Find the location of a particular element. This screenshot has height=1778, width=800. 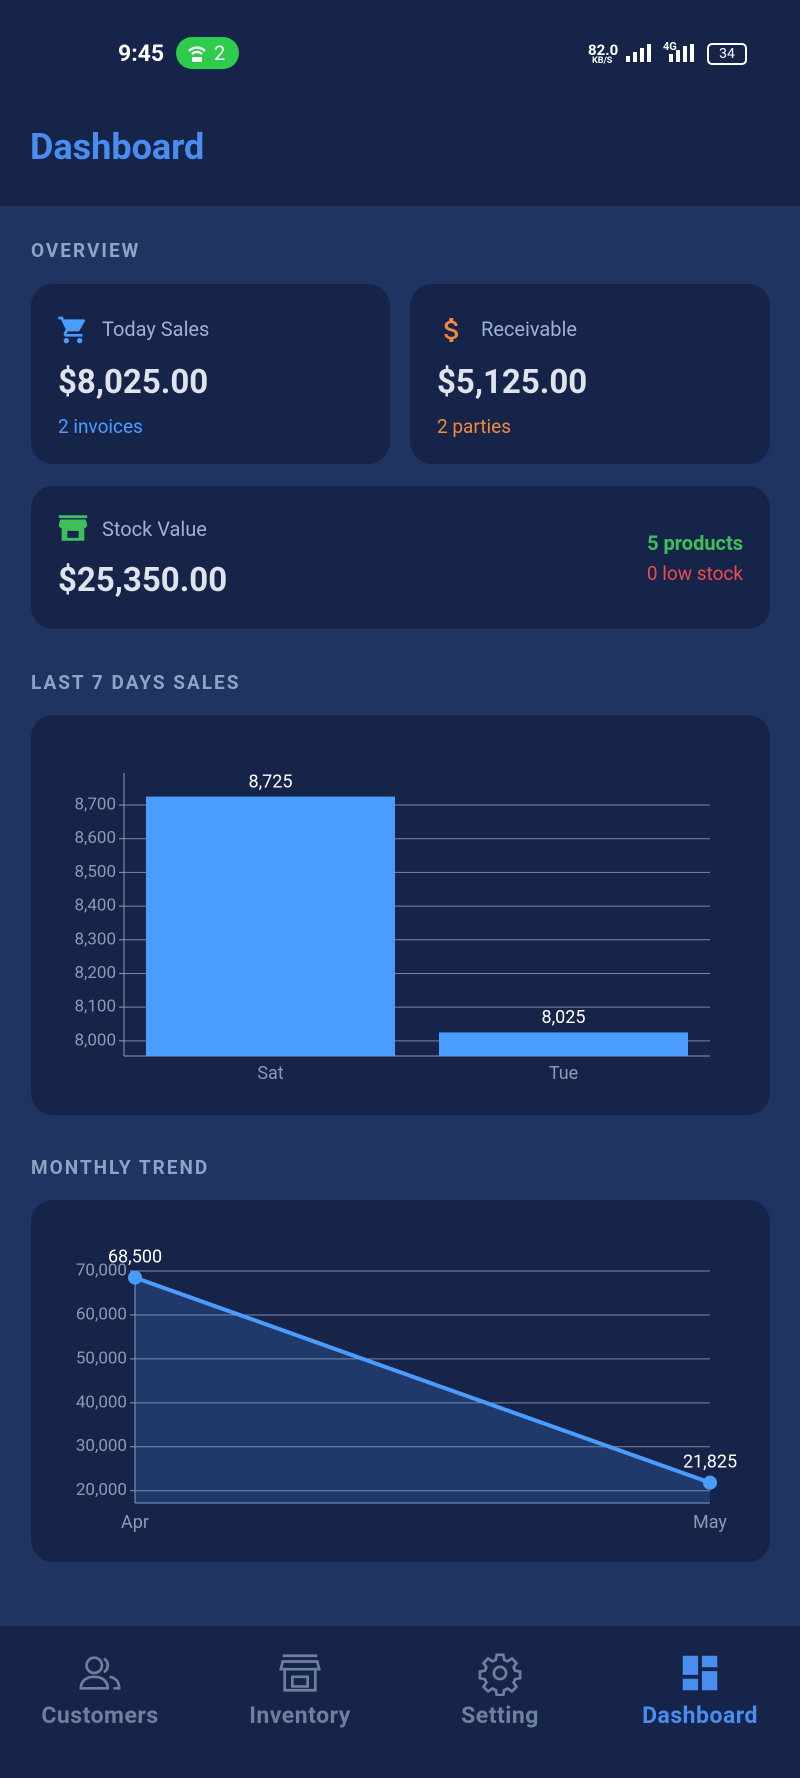

status-time: 9:45 is located at coordinates (141, 53).